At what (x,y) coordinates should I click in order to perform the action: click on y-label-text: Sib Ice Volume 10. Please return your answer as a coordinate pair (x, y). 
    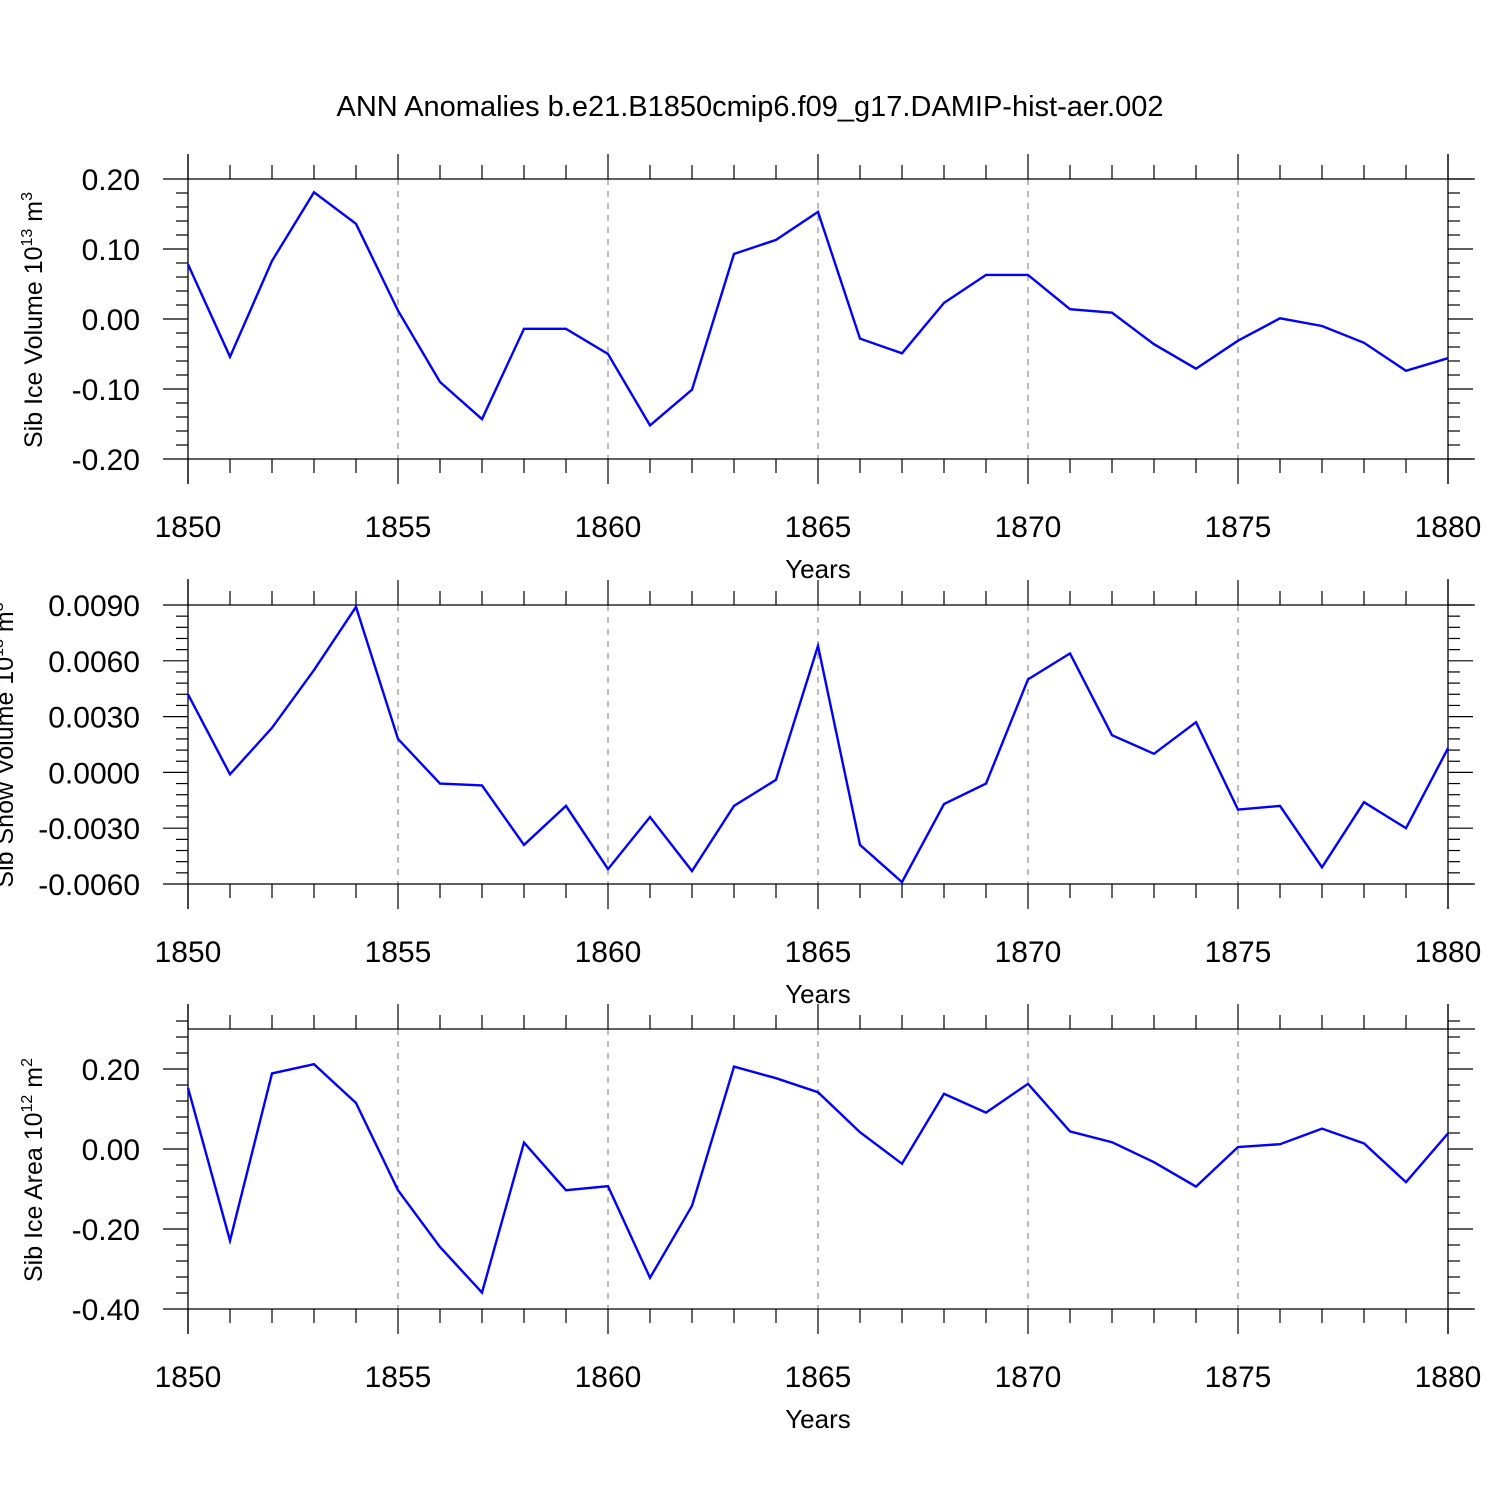
    Looking at the image, I should click on (34, 347).